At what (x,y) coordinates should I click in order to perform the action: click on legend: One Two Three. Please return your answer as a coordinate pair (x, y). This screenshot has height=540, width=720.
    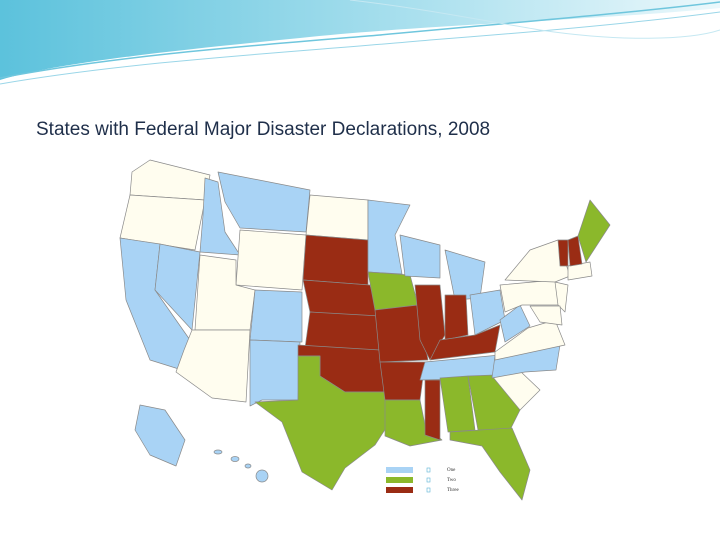
    Looking at the image, I should click on (422, 480).